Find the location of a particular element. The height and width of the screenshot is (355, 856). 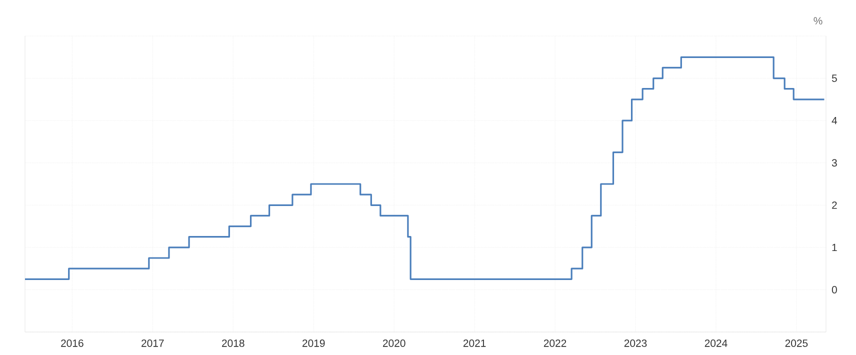

y-tick-label: 3 is located at coordinates (834, 163).